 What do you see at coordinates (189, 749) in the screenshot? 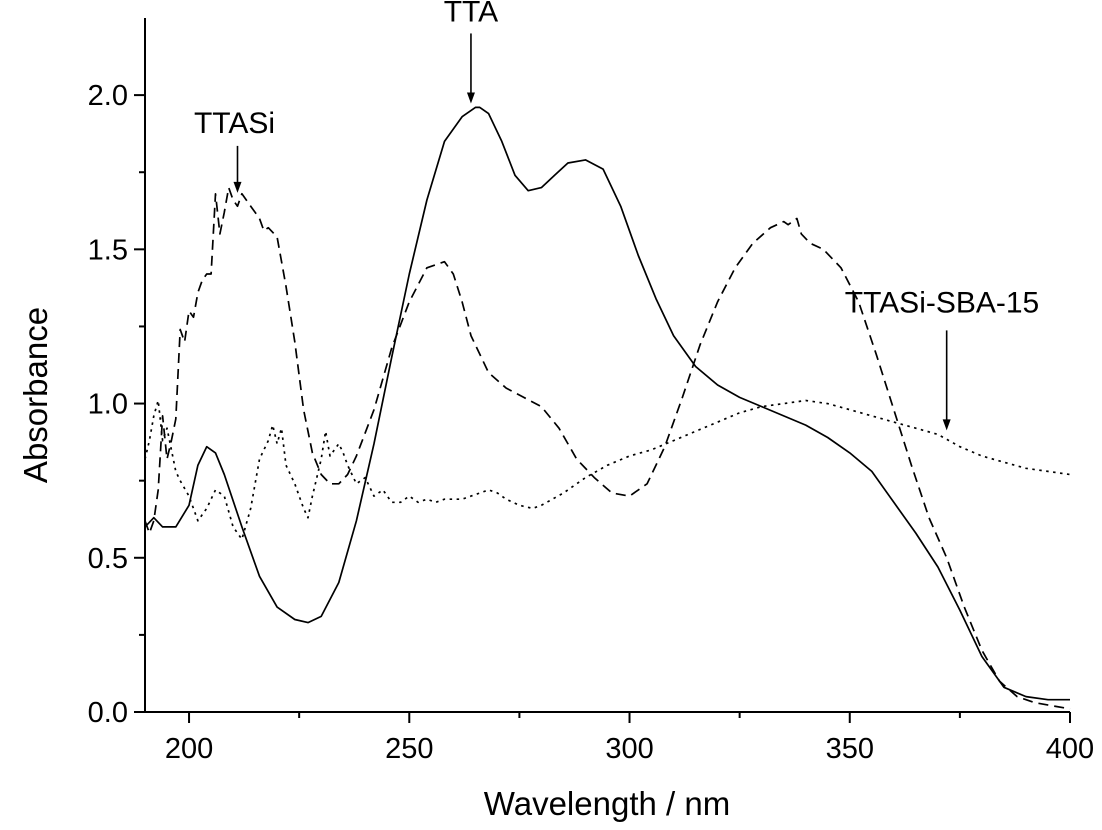
I see `x-tick-label: 200` at bounding box center [189, 749].